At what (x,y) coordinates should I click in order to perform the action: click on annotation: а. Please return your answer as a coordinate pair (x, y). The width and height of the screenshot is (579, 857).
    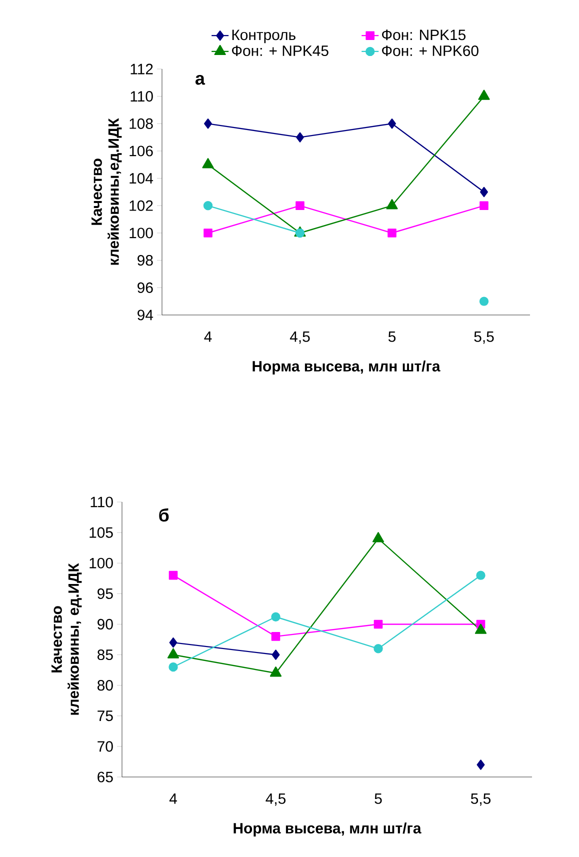
    Looking at the image, I should click on (200, 79).